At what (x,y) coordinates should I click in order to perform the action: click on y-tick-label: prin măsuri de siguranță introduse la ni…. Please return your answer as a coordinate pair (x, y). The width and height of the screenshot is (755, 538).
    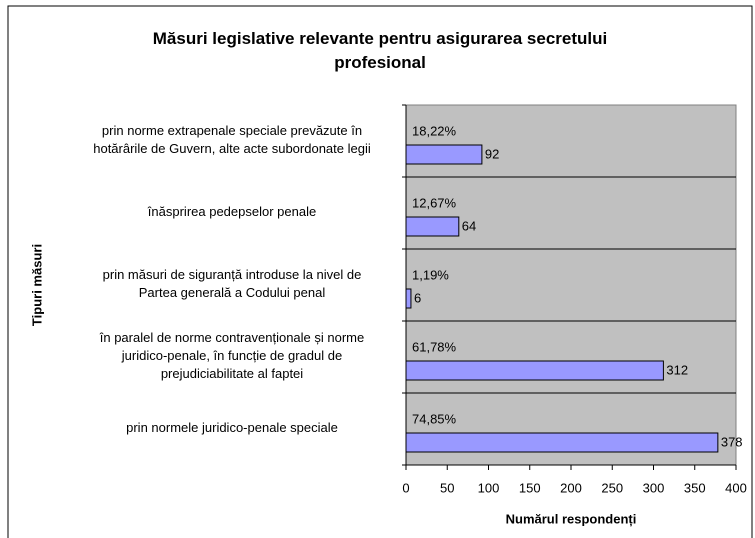
    Looking at the image, I should click on (232, 283).